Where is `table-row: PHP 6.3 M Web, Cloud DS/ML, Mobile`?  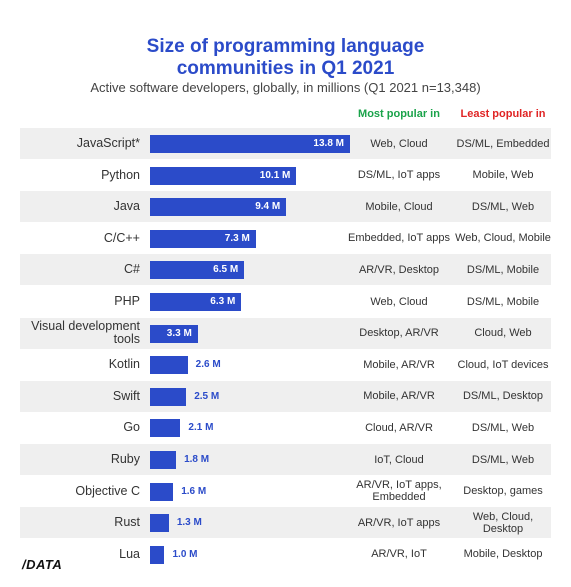
table-row: PHP 6.3 M Web, Cloud DS/ML, Mobile is located at coordinates (285, 301).